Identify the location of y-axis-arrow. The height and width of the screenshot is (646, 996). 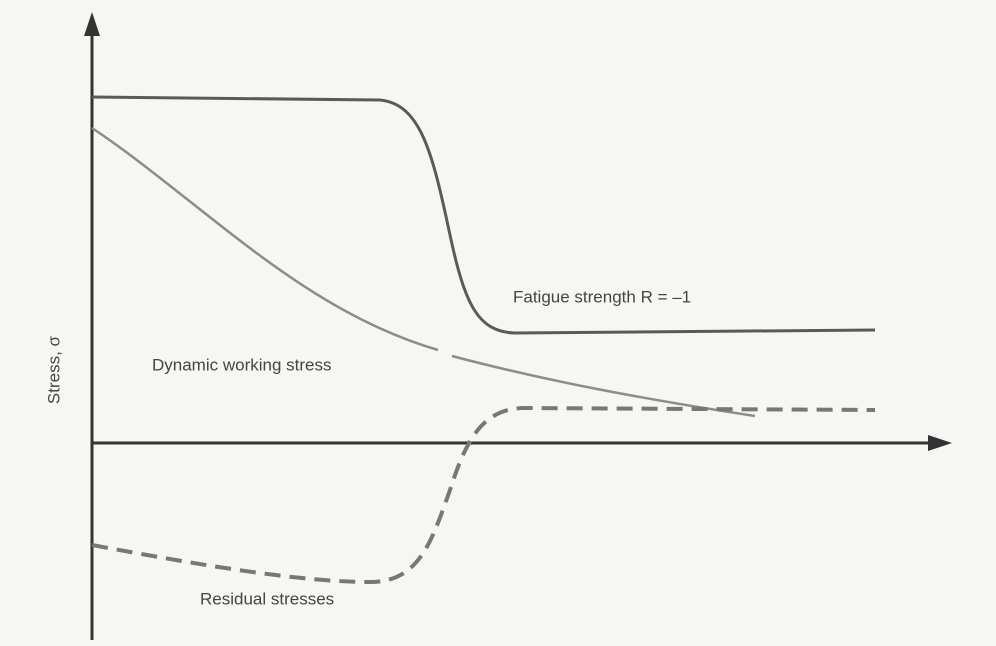
(92, 24).